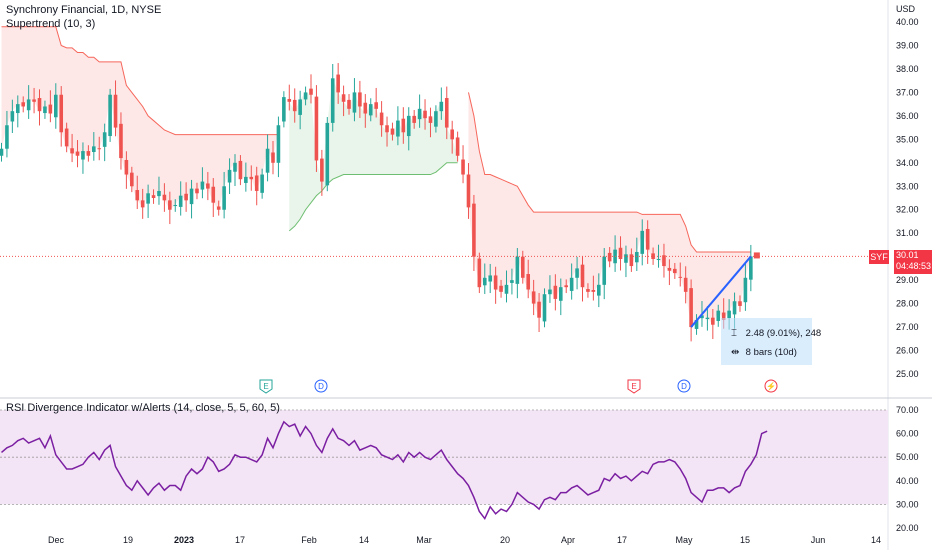 Image resolution: width=932 pixels, height=550 pixels. Describe the element at coordinates (907, 410) in the screenshot. I see `rsi-tick-label: 70.00` at that location.